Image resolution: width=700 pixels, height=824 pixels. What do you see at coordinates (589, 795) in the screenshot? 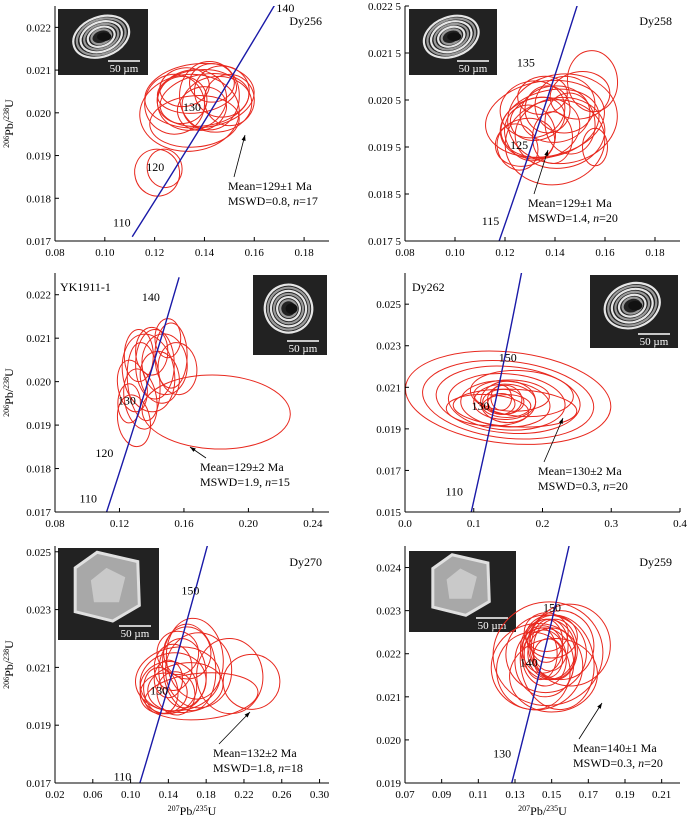
I see `x-tick-label: 0.17` at bounding box center [589, 795].